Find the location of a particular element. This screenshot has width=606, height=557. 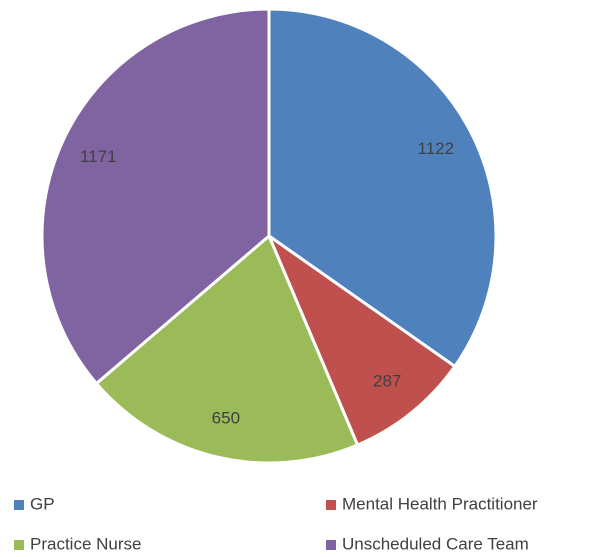

legend-label: GP is located at coordinates (42, 503).